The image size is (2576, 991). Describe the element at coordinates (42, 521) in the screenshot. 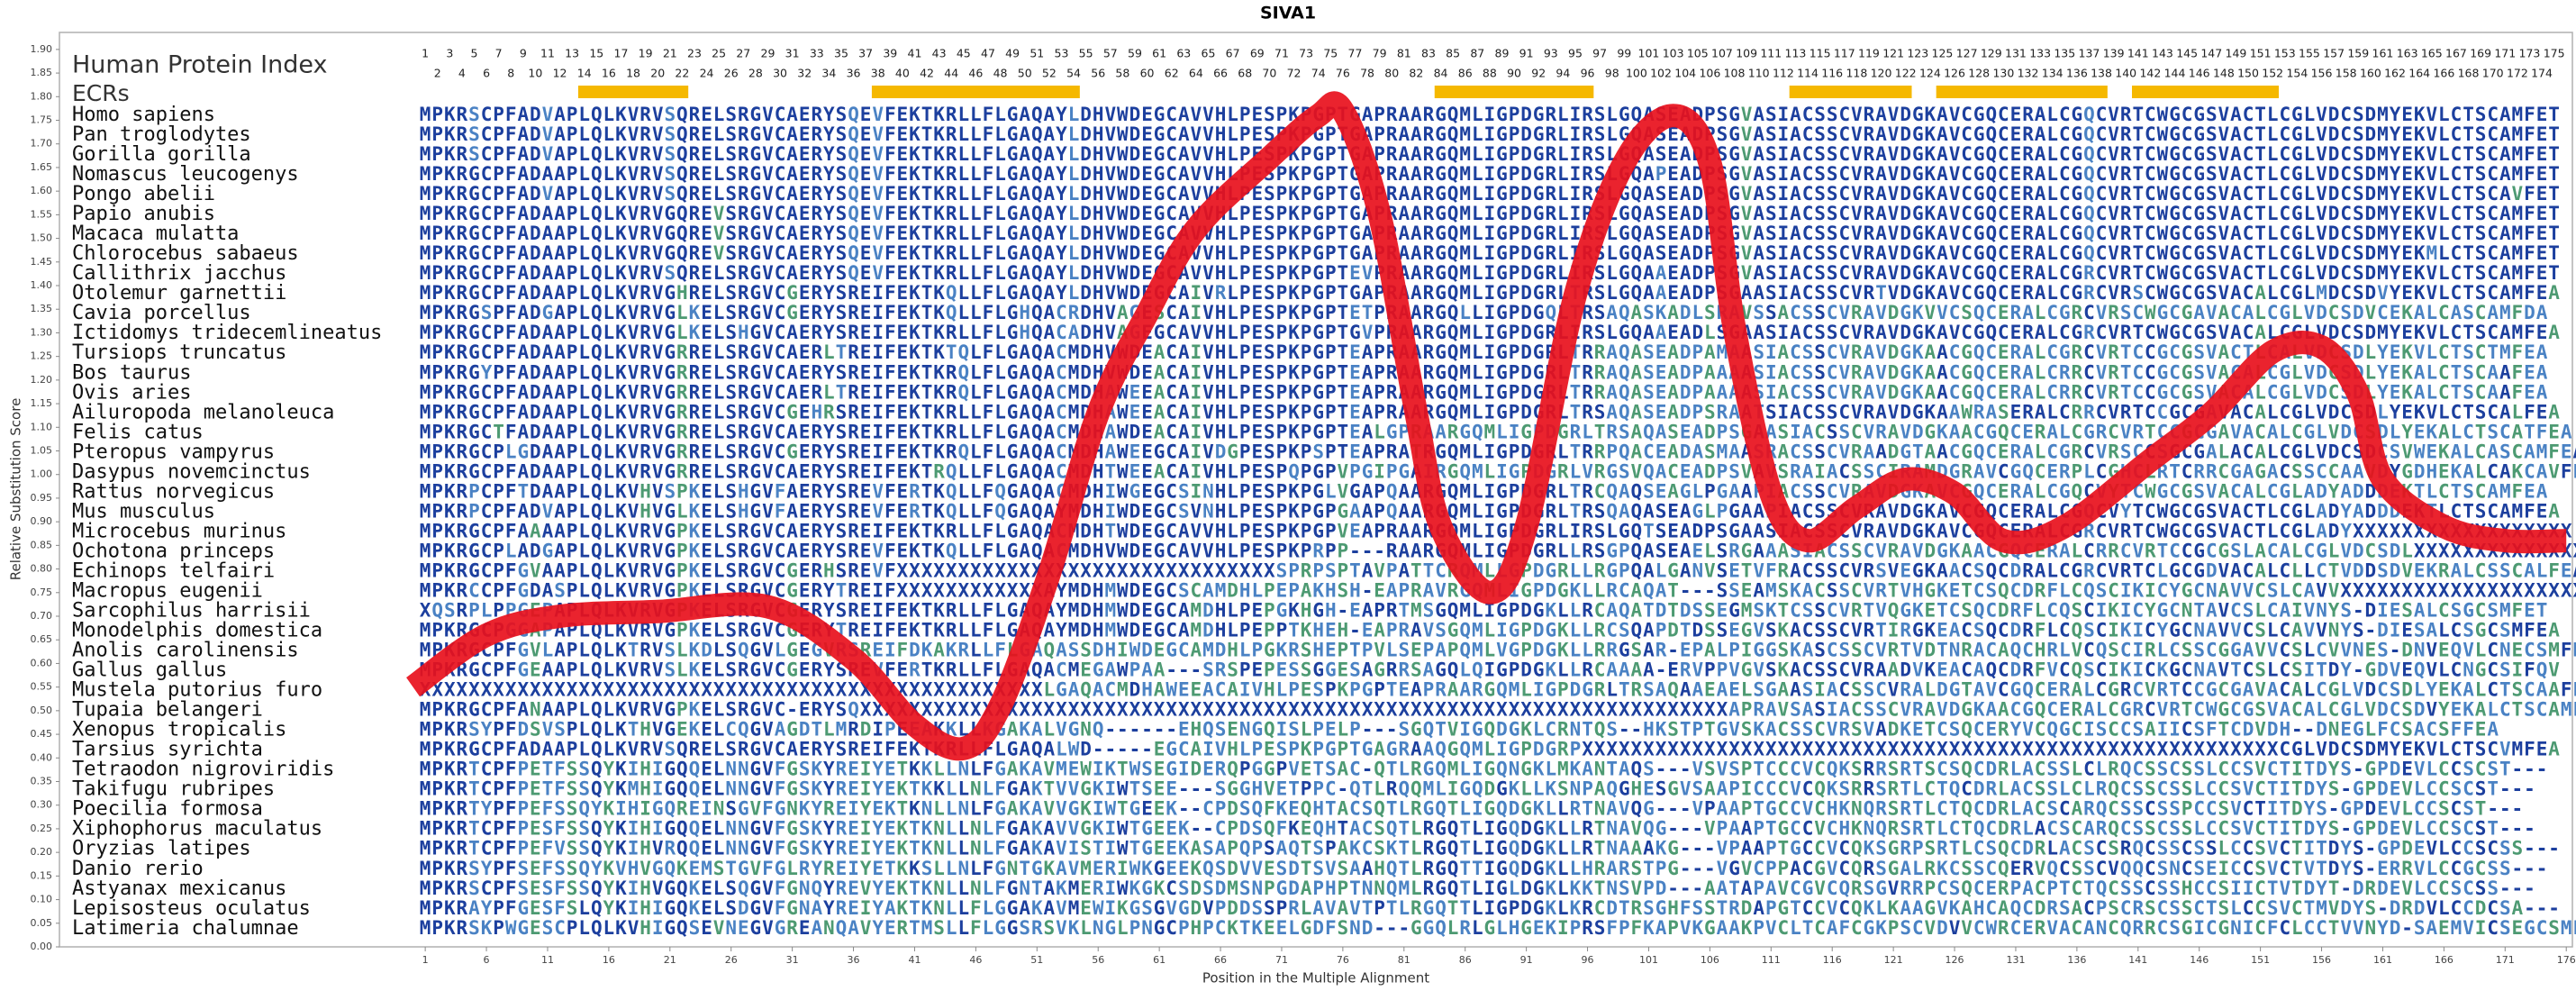

I see `y-tick-label: 0.90` at that location.